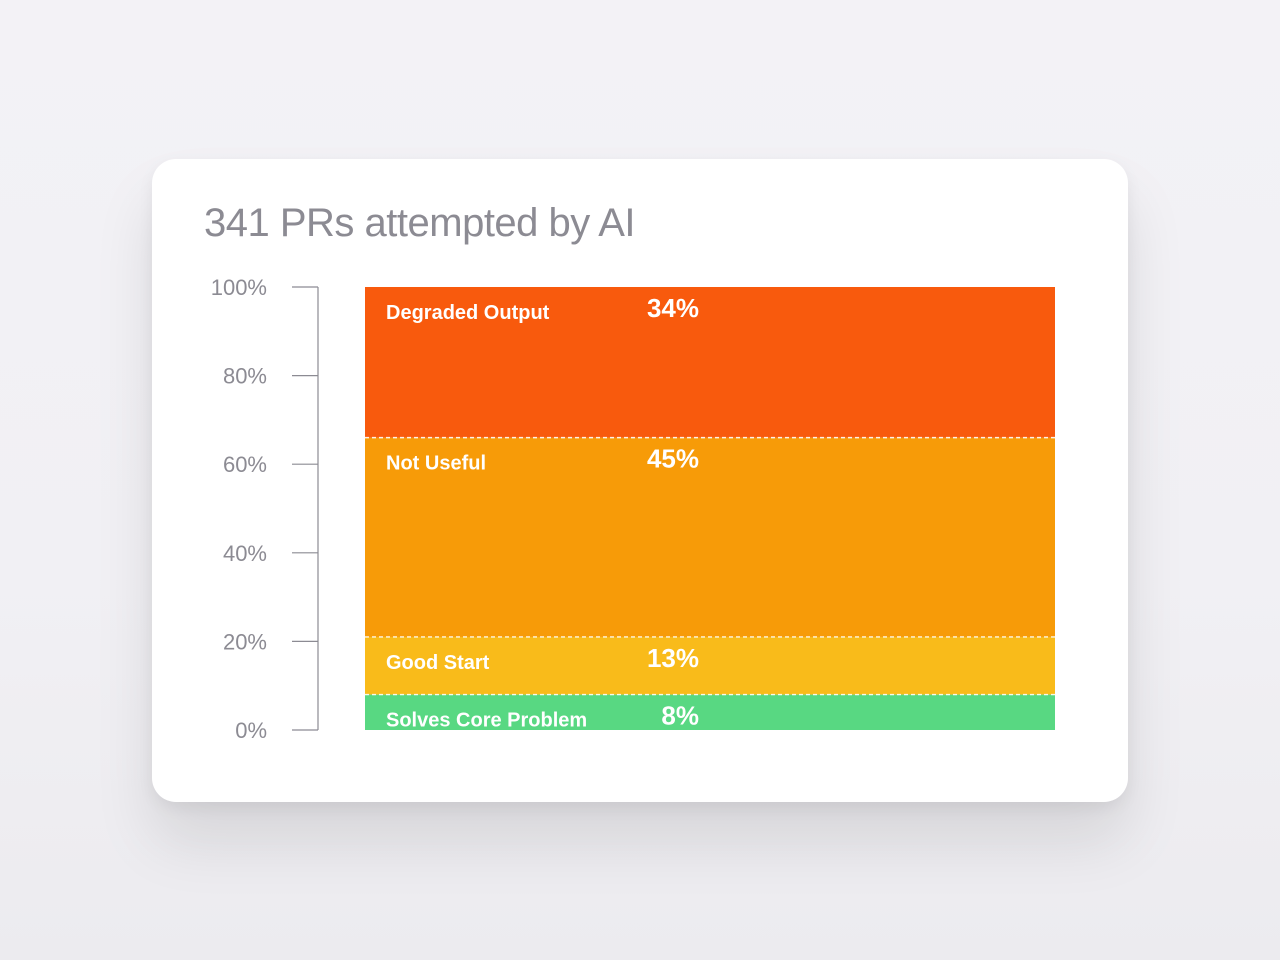  Describe the element at coordinates (245, 553) in the screenshot. I see `y-tick-label: 40%` at that location.